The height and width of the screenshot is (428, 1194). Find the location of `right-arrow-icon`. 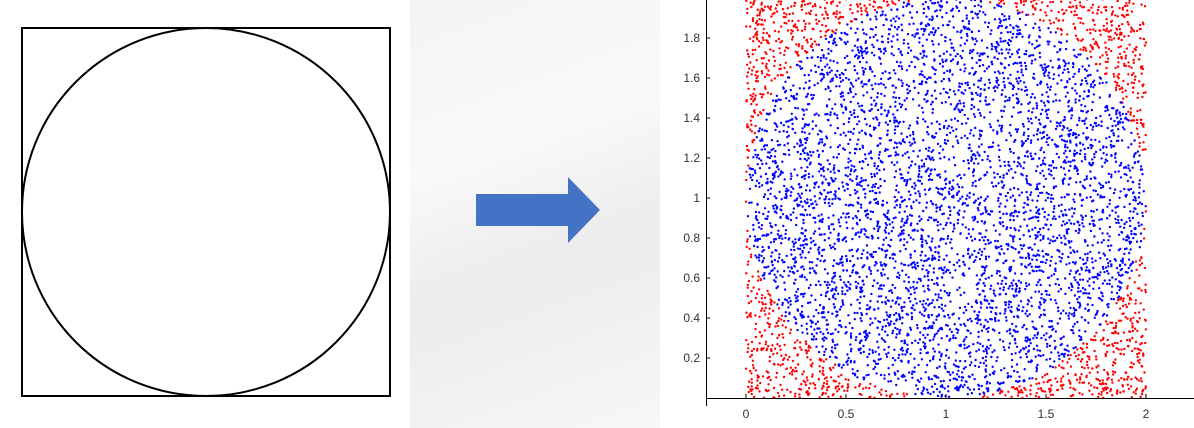

right-arrow-icon is located at coordinates (538, 210).